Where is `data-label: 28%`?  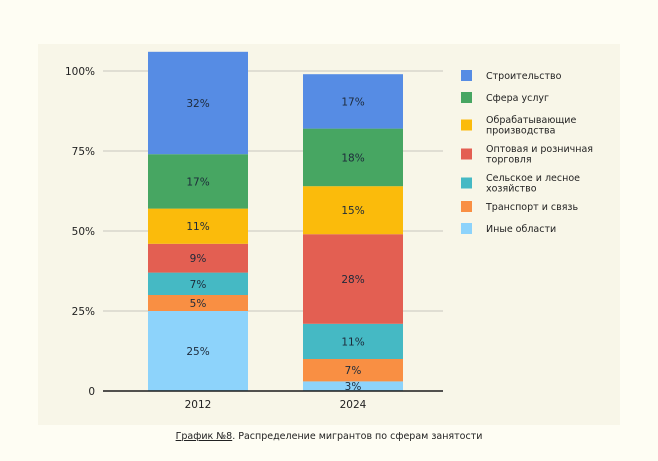
data-label: 28% is located at coordinates (352, 280).